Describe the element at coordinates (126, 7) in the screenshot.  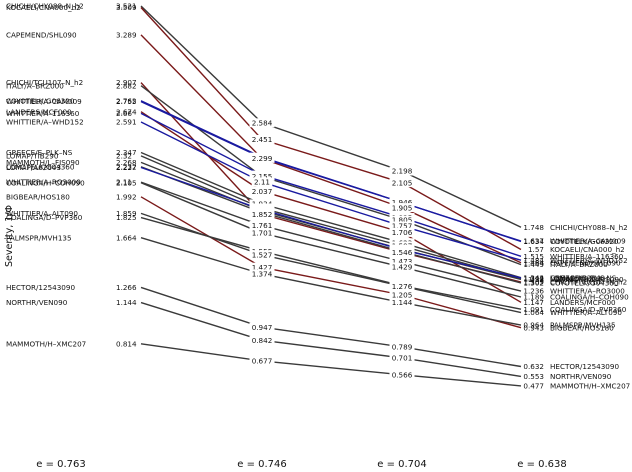
I see `left-value-1: 3.509` at that location.